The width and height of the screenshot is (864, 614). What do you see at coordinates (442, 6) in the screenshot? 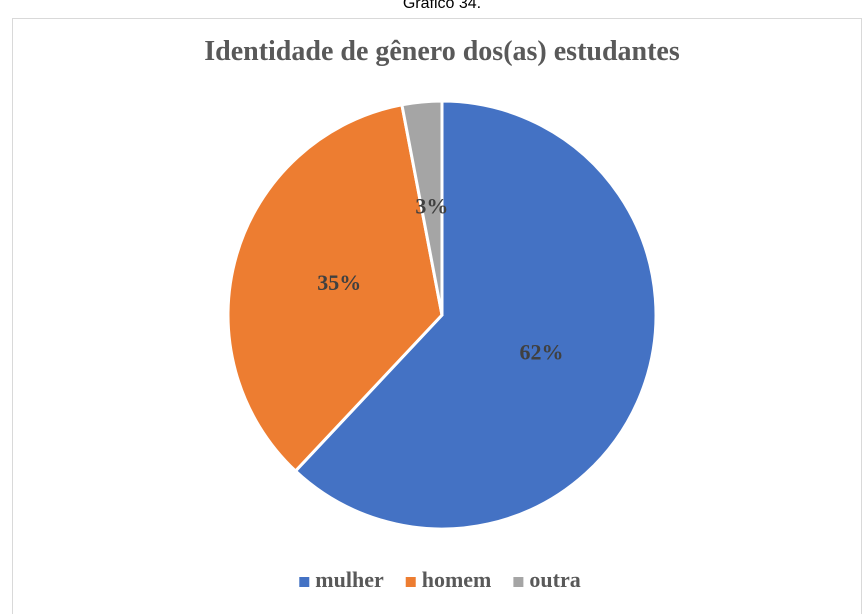
I see `caption: Gráfico 34.` at bounding box center [442, 6].